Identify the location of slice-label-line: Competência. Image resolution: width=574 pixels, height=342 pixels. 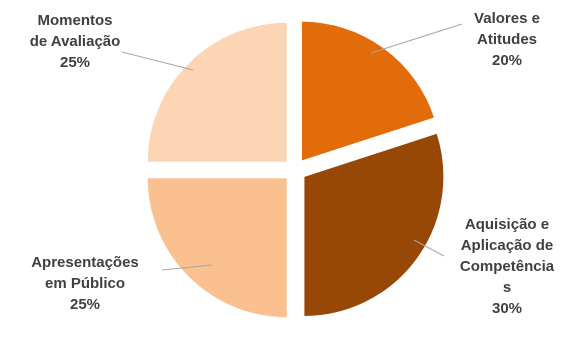
(507, 266).